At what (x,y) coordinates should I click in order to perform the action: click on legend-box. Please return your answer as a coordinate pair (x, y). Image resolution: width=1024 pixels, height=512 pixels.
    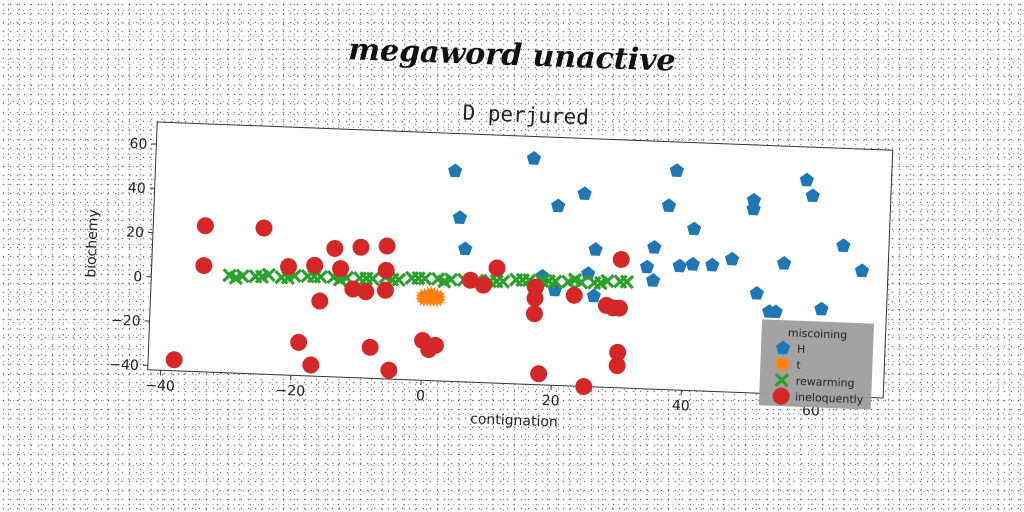
    Looking at the image, I should click on (816, 364).